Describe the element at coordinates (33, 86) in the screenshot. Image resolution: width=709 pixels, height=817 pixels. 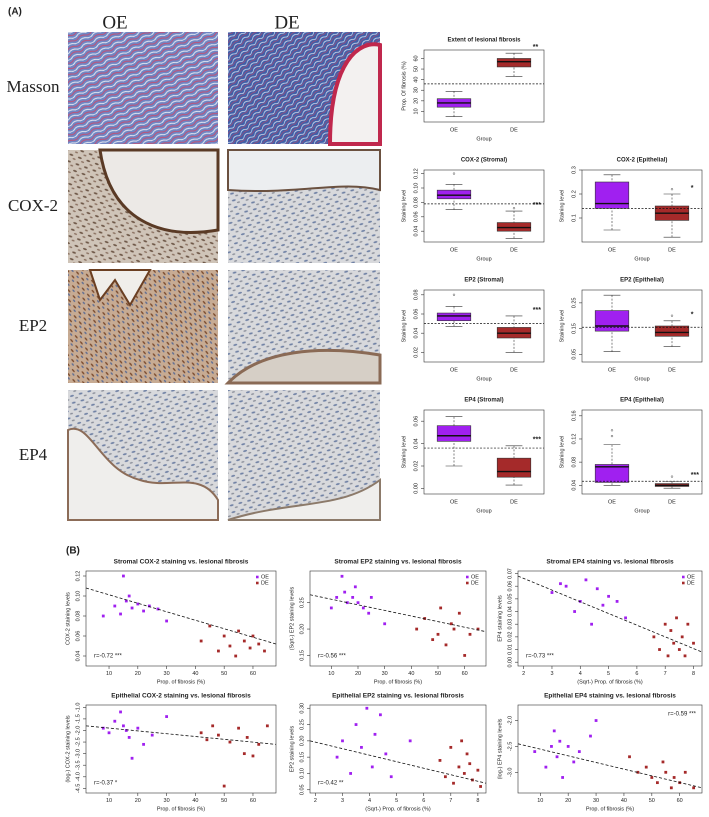
I see `row-label: Masson` at that location.